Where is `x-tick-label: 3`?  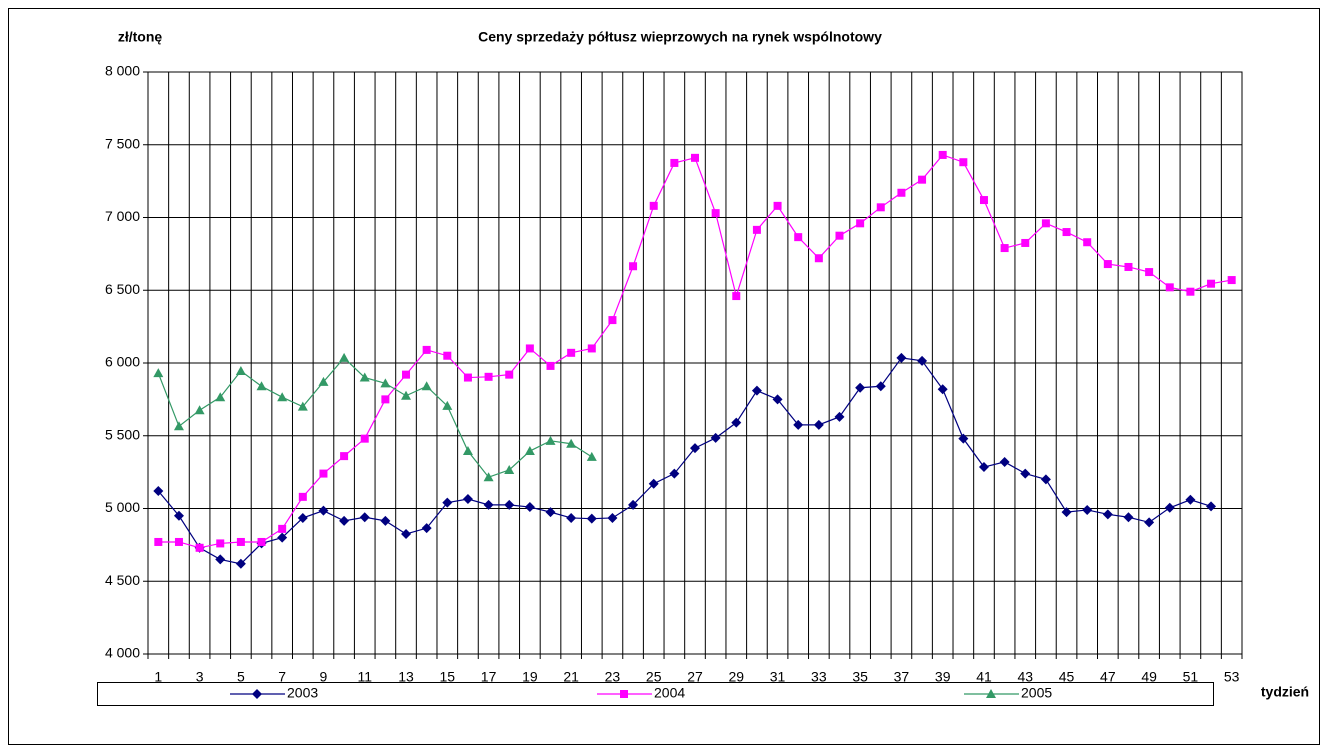 x-tick-label: 3 is located at coordinates (200, 677).